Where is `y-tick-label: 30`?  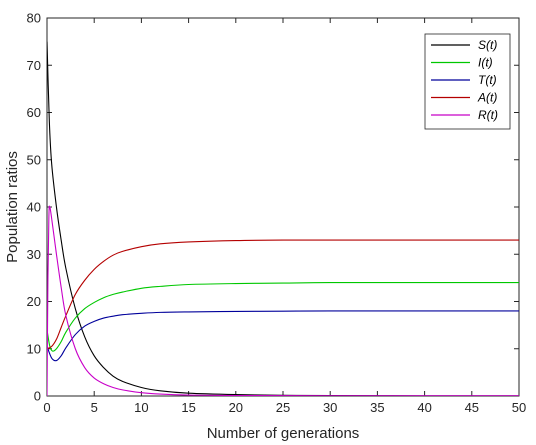
y-tick-label: 30 is located at coordinates (34, 254).